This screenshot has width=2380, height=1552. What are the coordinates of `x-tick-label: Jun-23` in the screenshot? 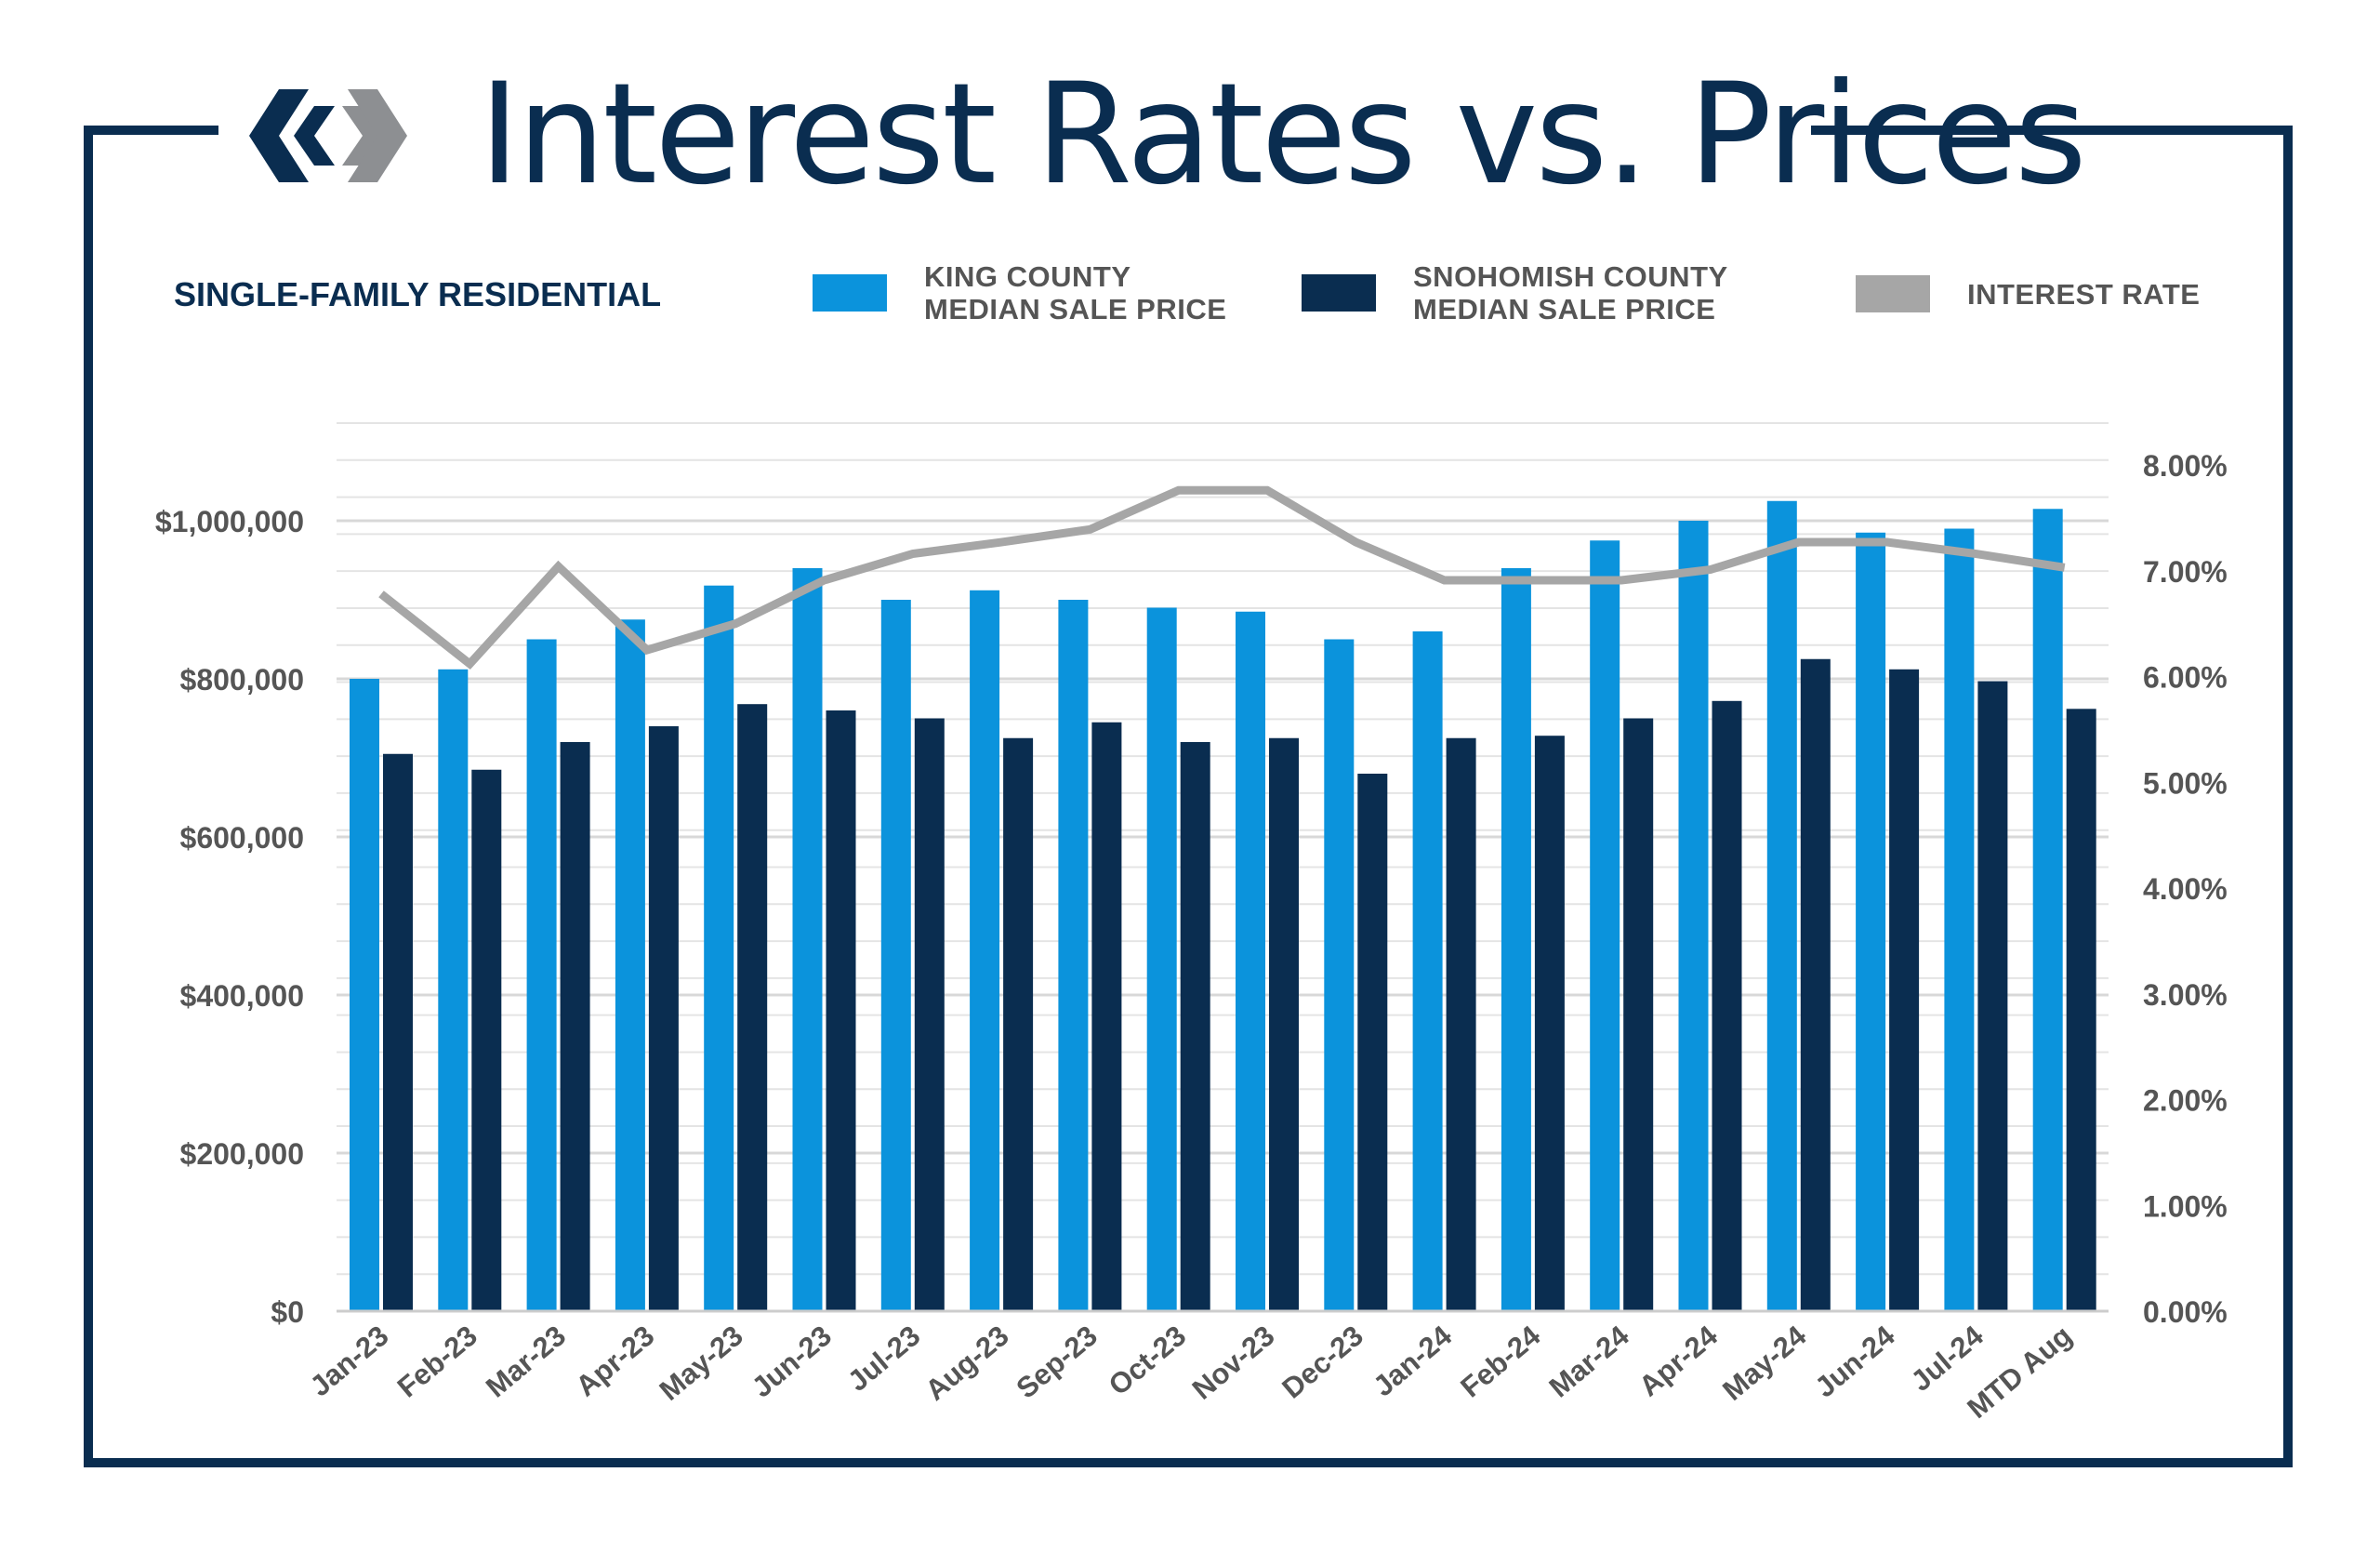 It's located at (792, 1362).